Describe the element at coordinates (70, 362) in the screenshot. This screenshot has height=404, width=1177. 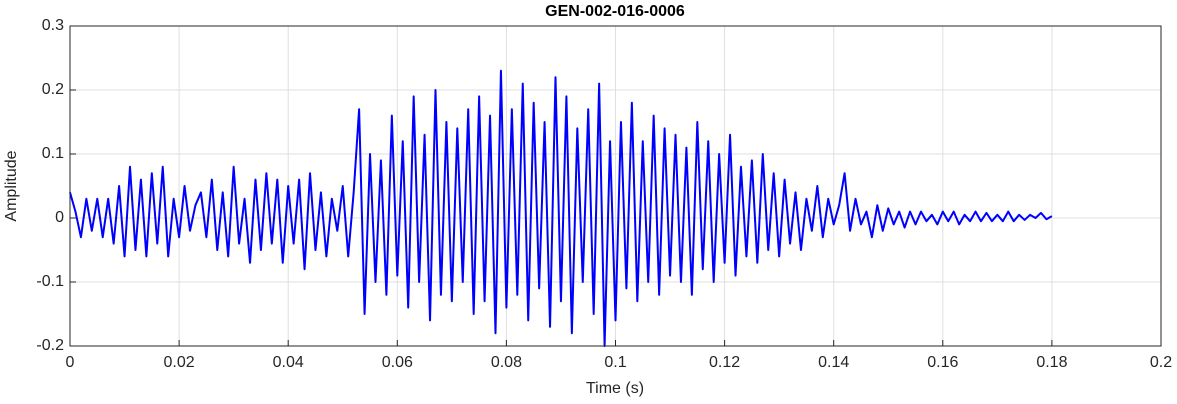
I see `x-tick-label: 0` at that location.